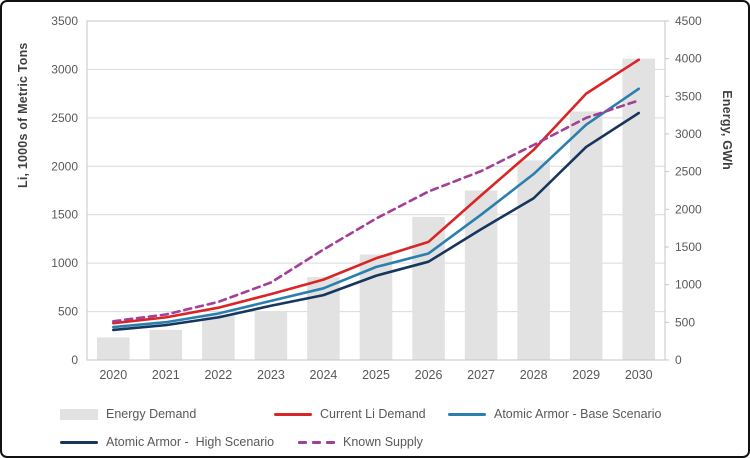  I want to click on x-tick-label-2020: 2020, so click(113, 375).